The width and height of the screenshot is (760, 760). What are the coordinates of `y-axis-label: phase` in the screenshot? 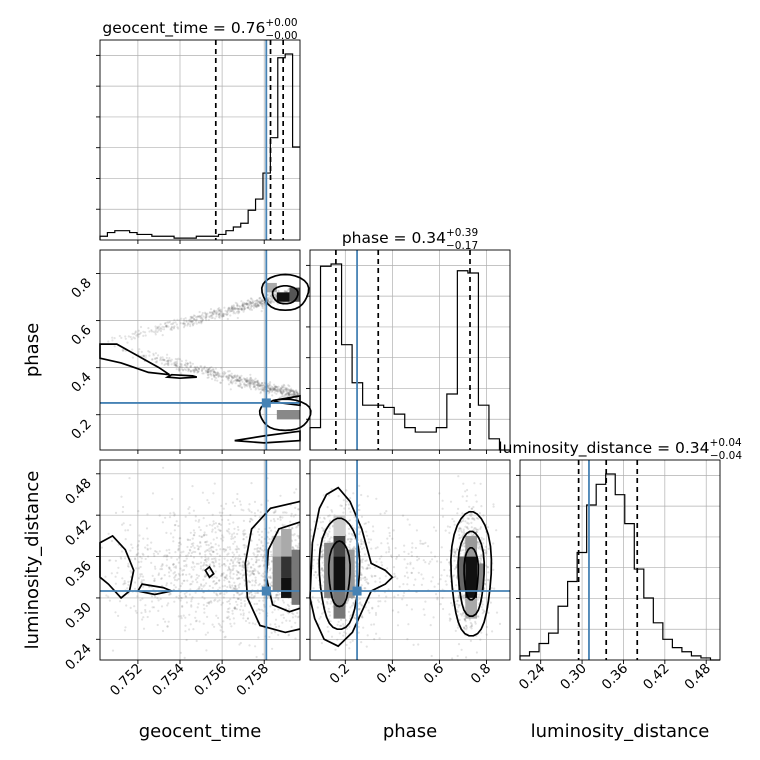 It's located at (32, 350).